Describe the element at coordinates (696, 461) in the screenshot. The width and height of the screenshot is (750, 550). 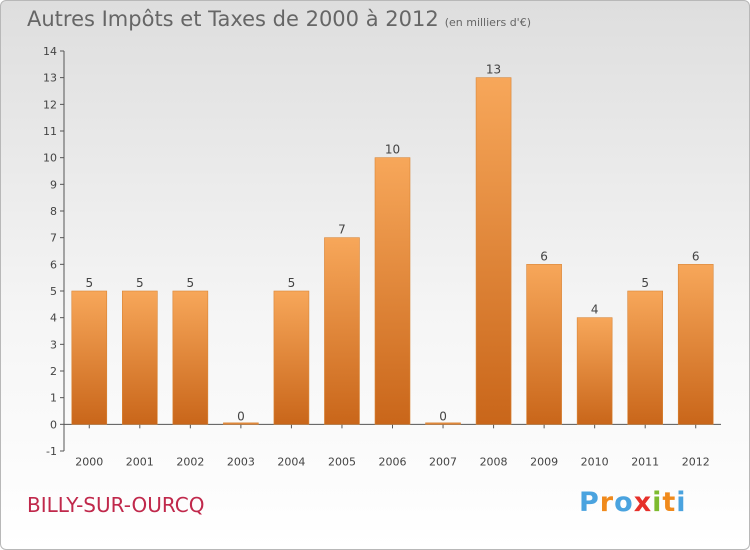
I see `x-tick-label: 2012` at that location.